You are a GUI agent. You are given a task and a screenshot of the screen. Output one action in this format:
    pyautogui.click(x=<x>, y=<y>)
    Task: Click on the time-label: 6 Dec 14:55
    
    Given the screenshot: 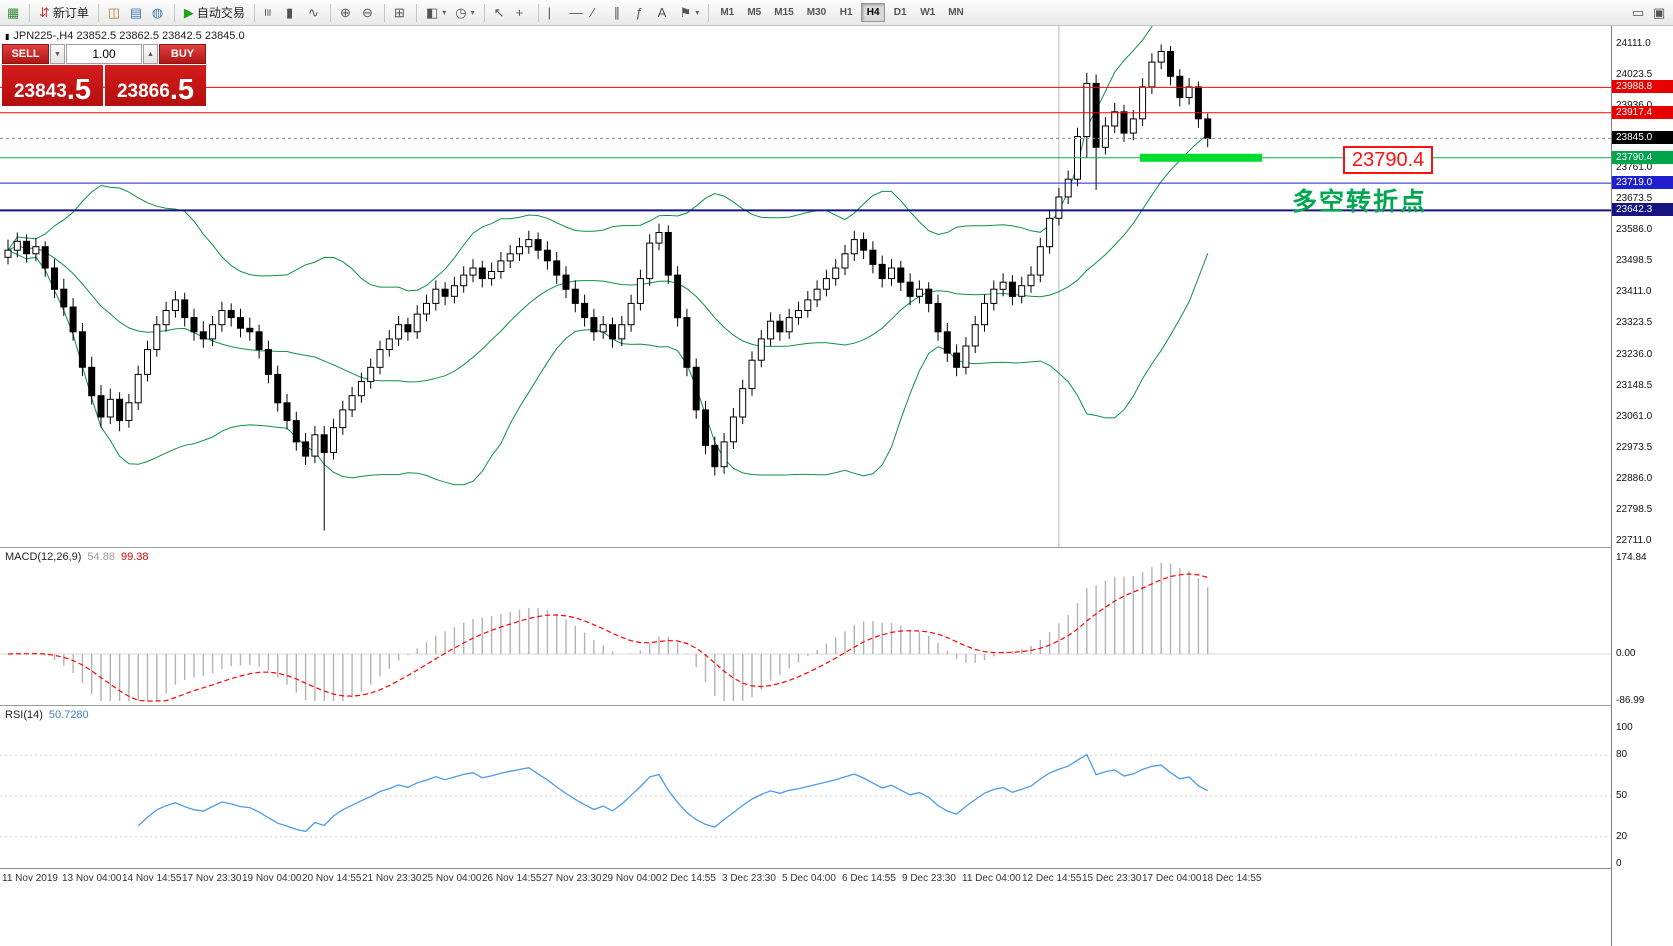 What is the action you would take?
    pyautogui.click(x=869, y=878)
    